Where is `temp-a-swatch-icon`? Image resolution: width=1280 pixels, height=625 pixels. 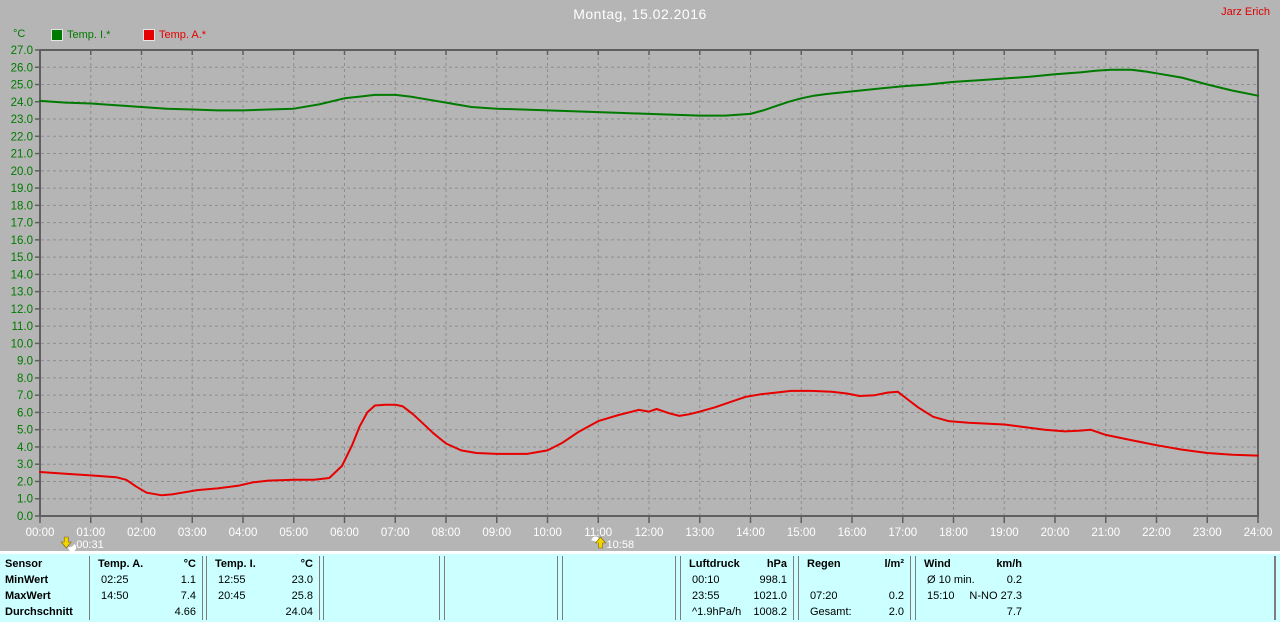 temp-a-swatch-icon is located at coordinates (149, 35).